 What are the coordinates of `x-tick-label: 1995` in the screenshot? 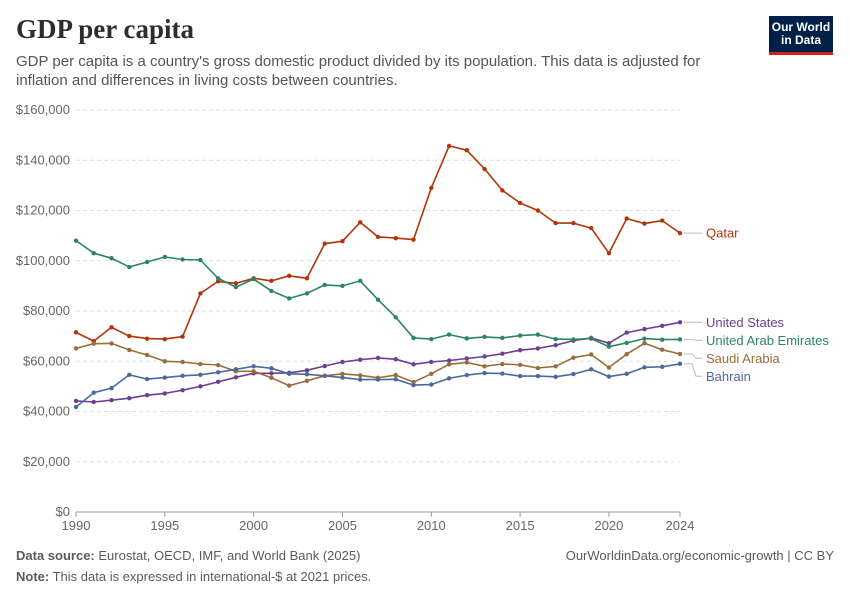 It's located at (164, 525).